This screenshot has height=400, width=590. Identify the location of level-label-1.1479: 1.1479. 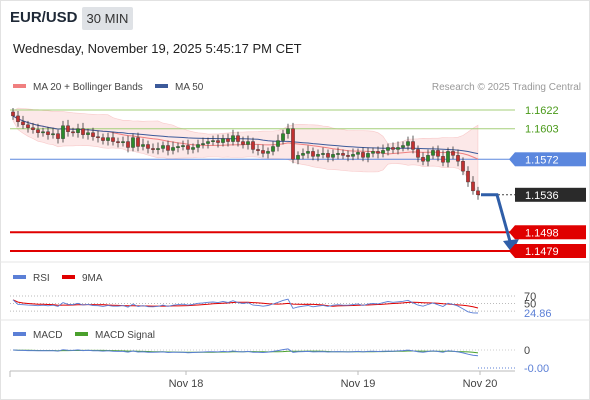
(542, 252).